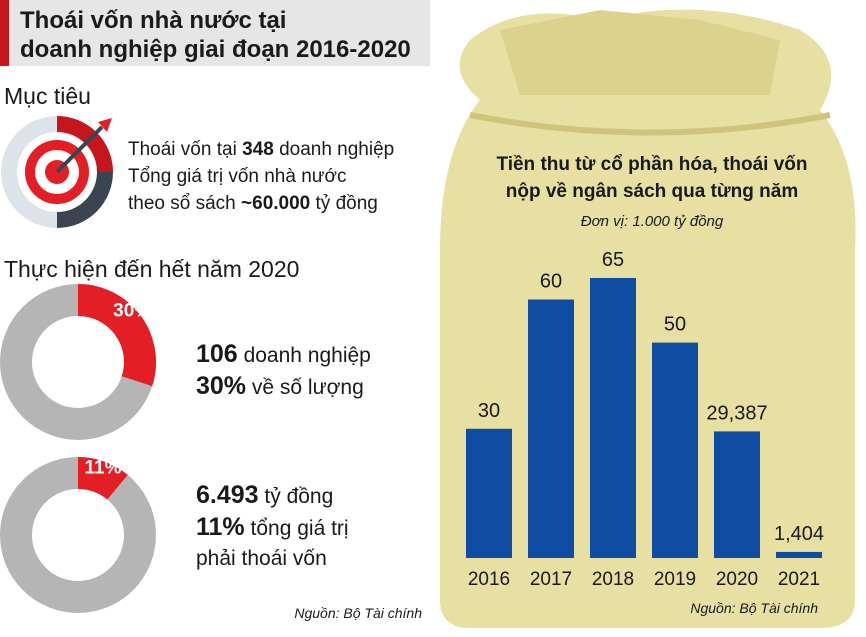 The height and width of the screenshot is (637, 866). I want to click on x-tick-label: 2016, so click(489, 579).